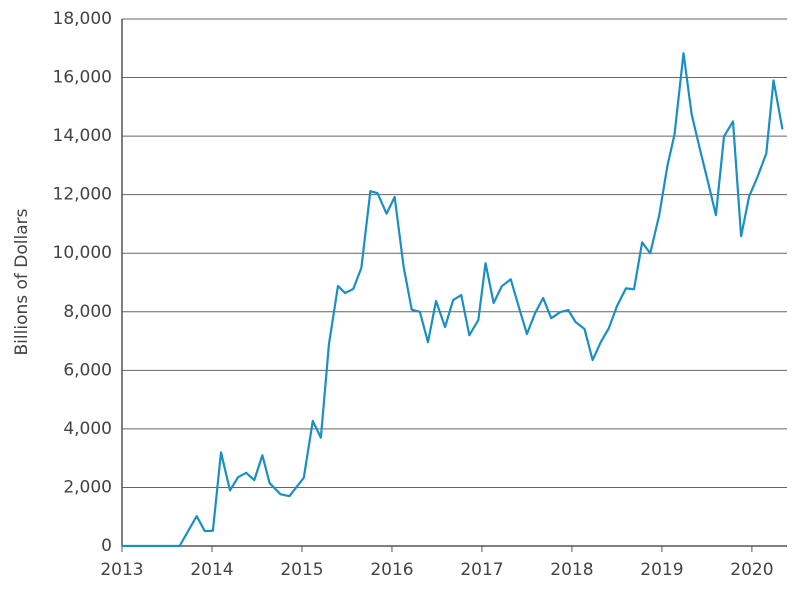  What do you see at coordinates (211, 570) in the screenshot?
I see `x-tick-label: 2014` at bounding box center [211, 570].